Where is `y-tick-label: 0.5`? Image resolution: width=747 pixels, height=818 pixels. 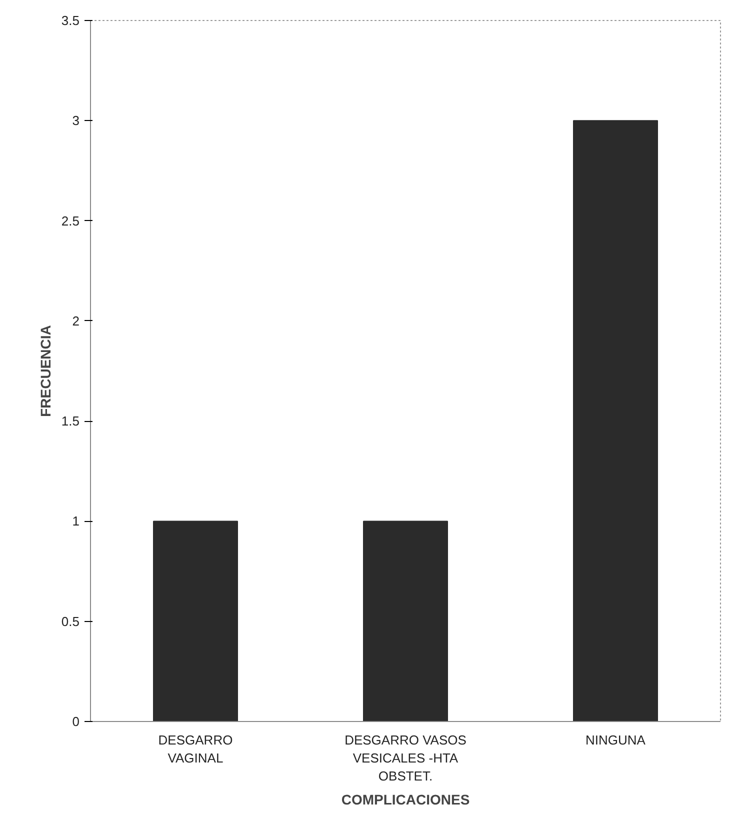
y-tick-label: 0.5 is located at coordinates (70, 621).